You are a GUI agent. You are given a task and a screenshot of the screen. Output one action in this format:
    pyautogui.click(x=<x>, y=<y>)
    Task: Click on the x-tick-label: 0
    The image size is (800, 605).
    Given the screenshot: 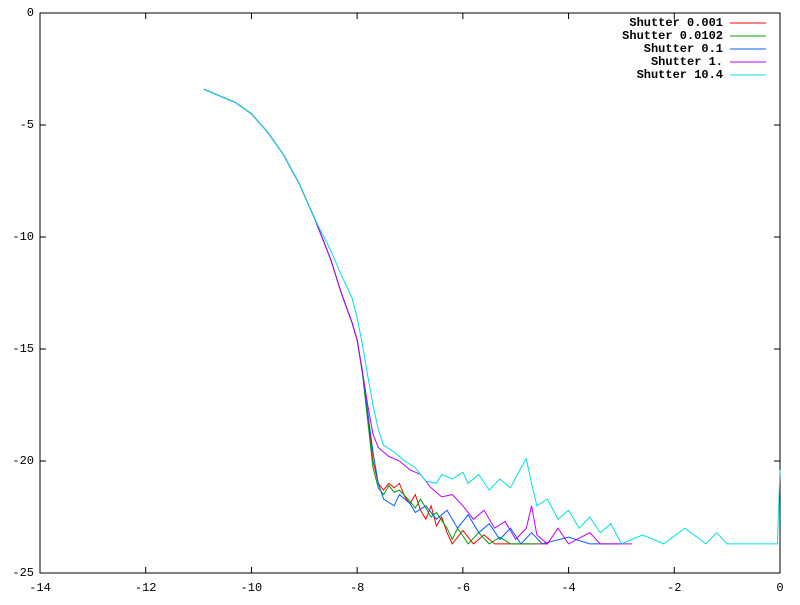 What is the action you would take?
    pyautogui.click(x=779, y=588)
    